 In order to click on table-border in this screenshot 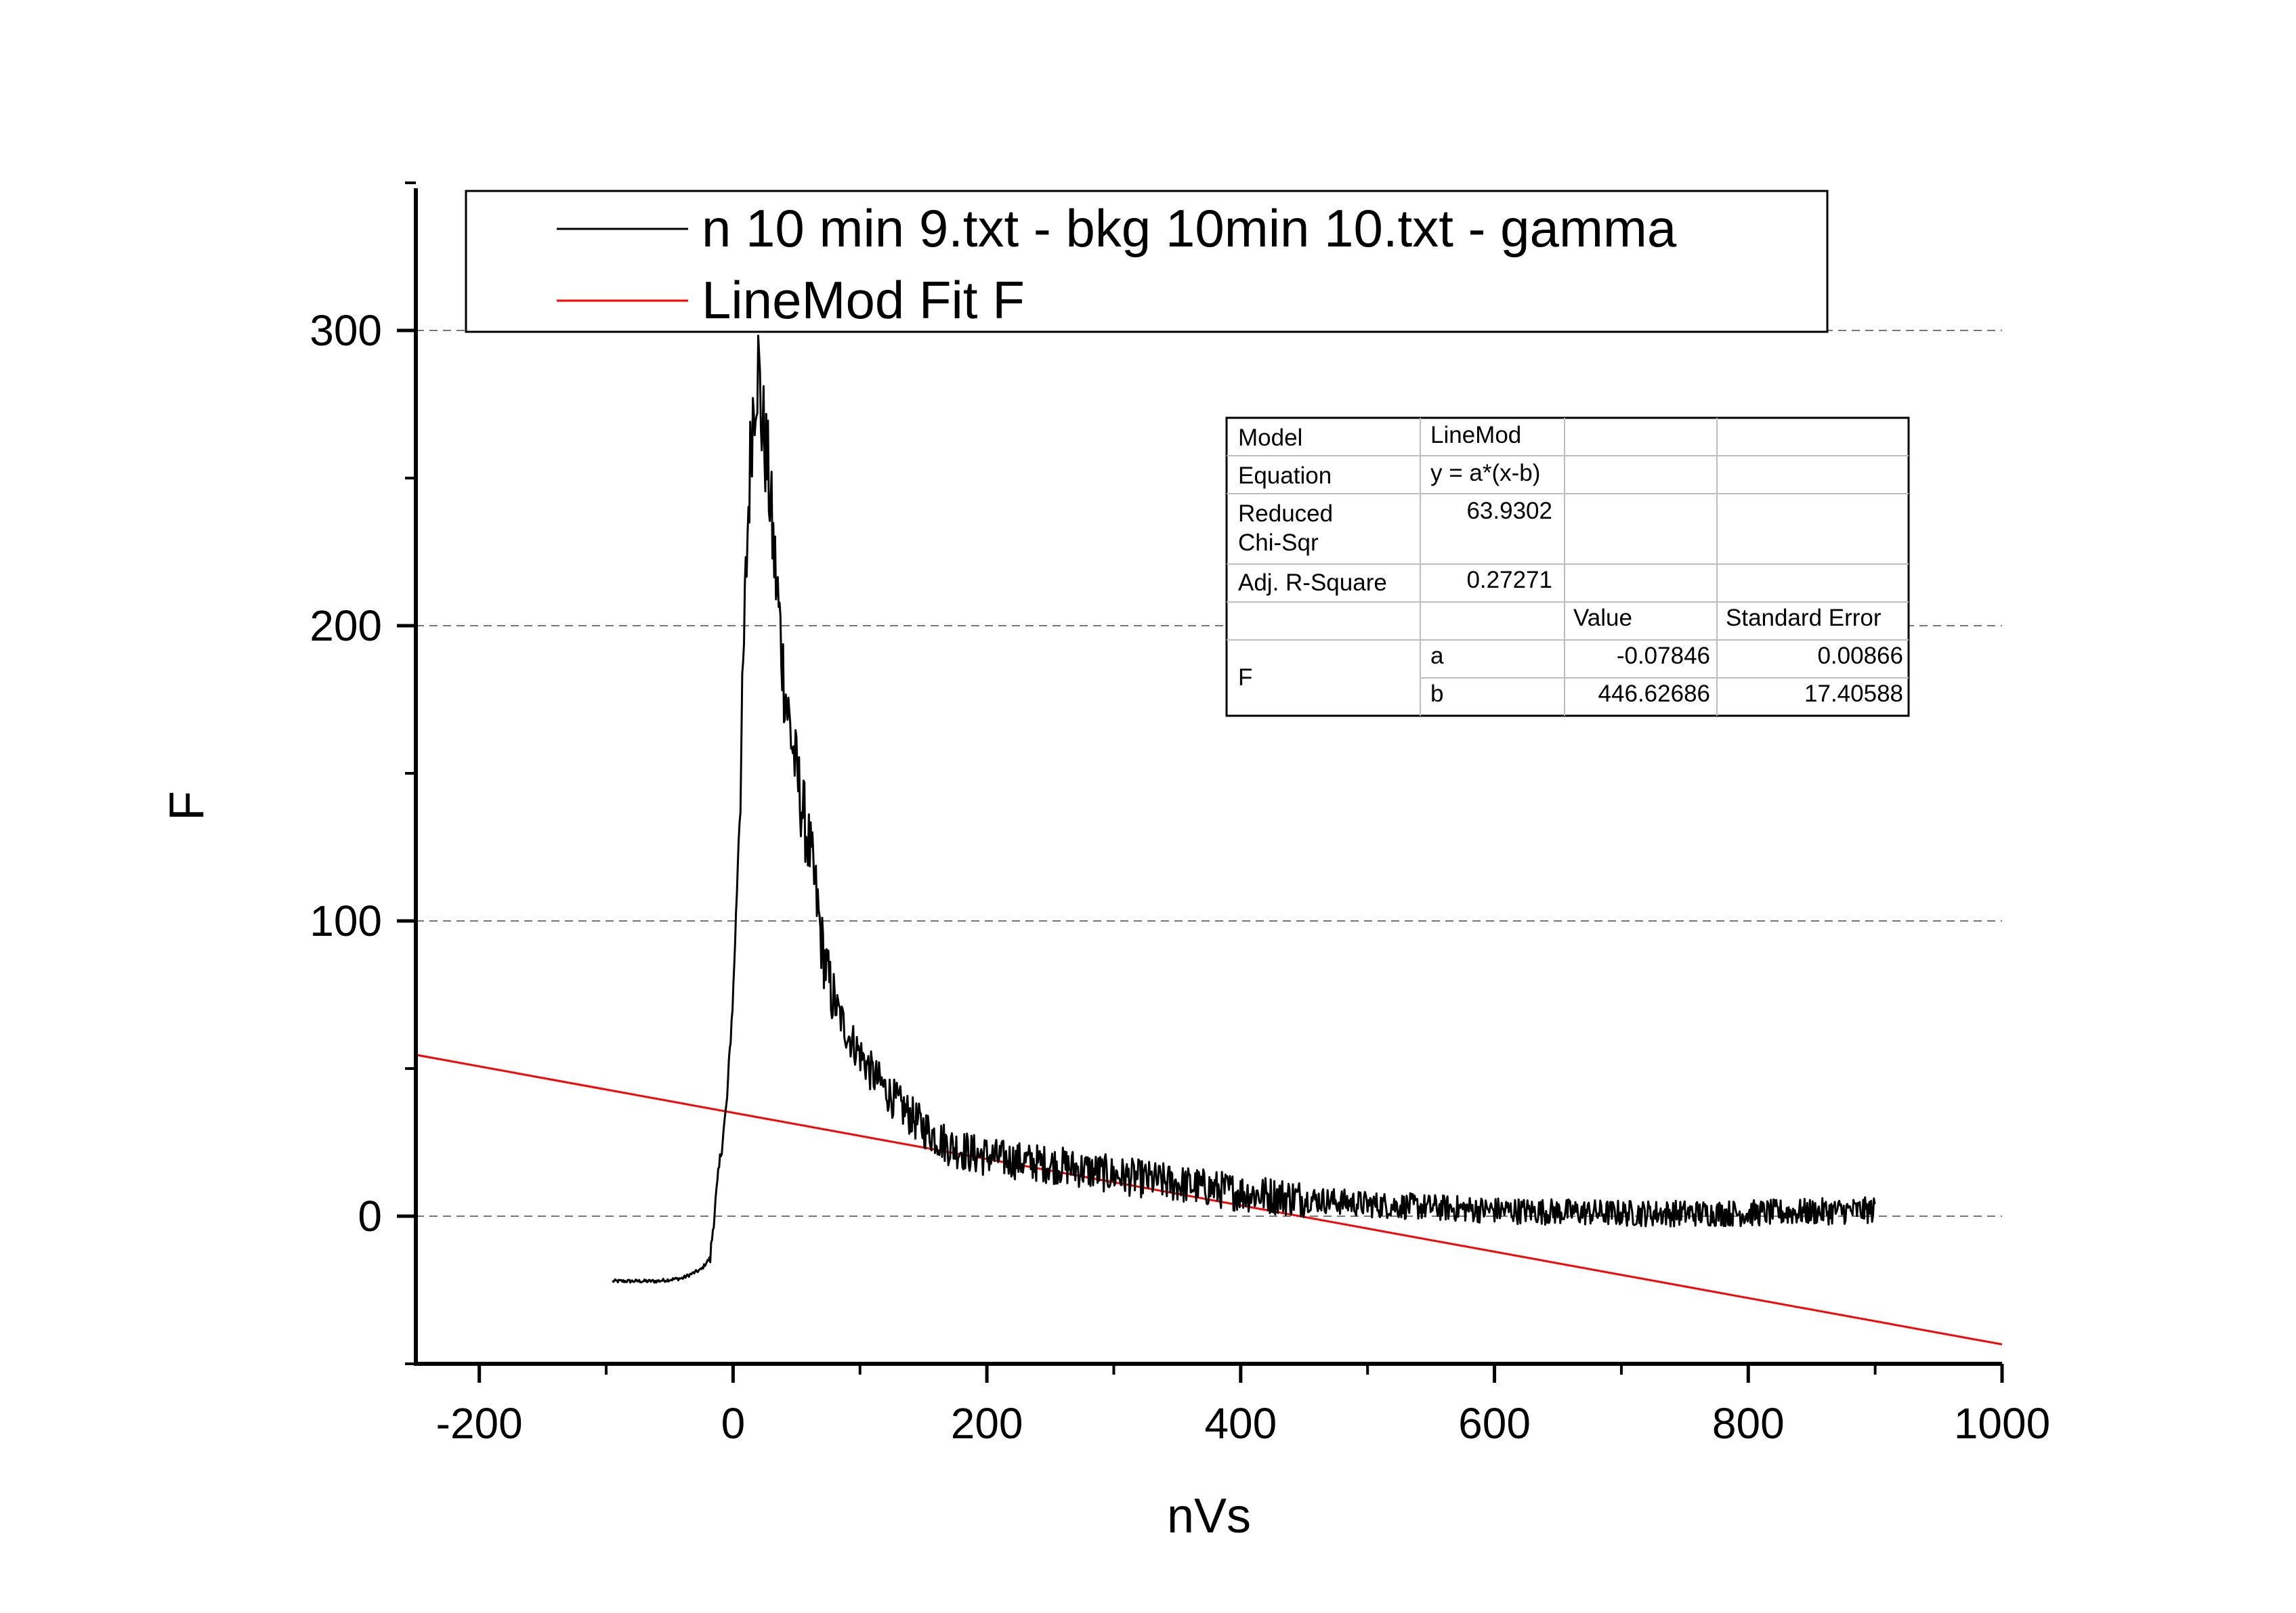, I will do `click(1567, 566)`.